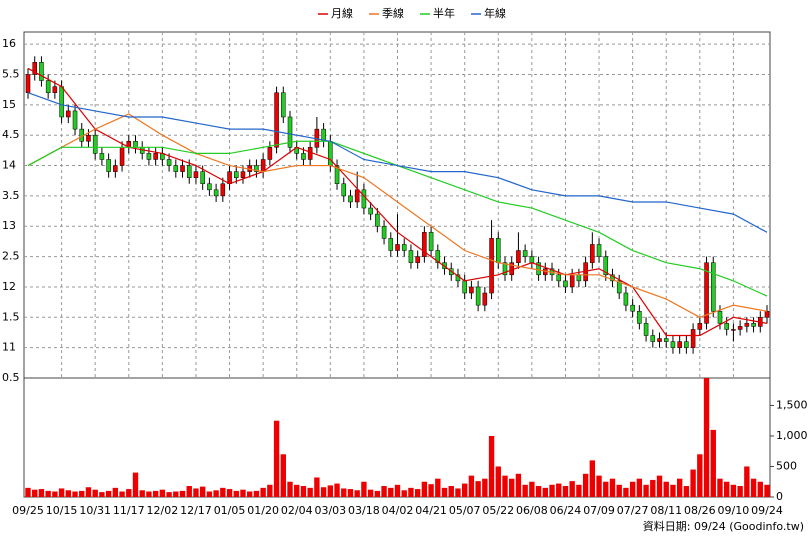 The width and height of the screenshot is (808, 540). Describe the element at coordinates (734, 510) in the screenshot. I see `x-tick-label: 09/10` at that location.